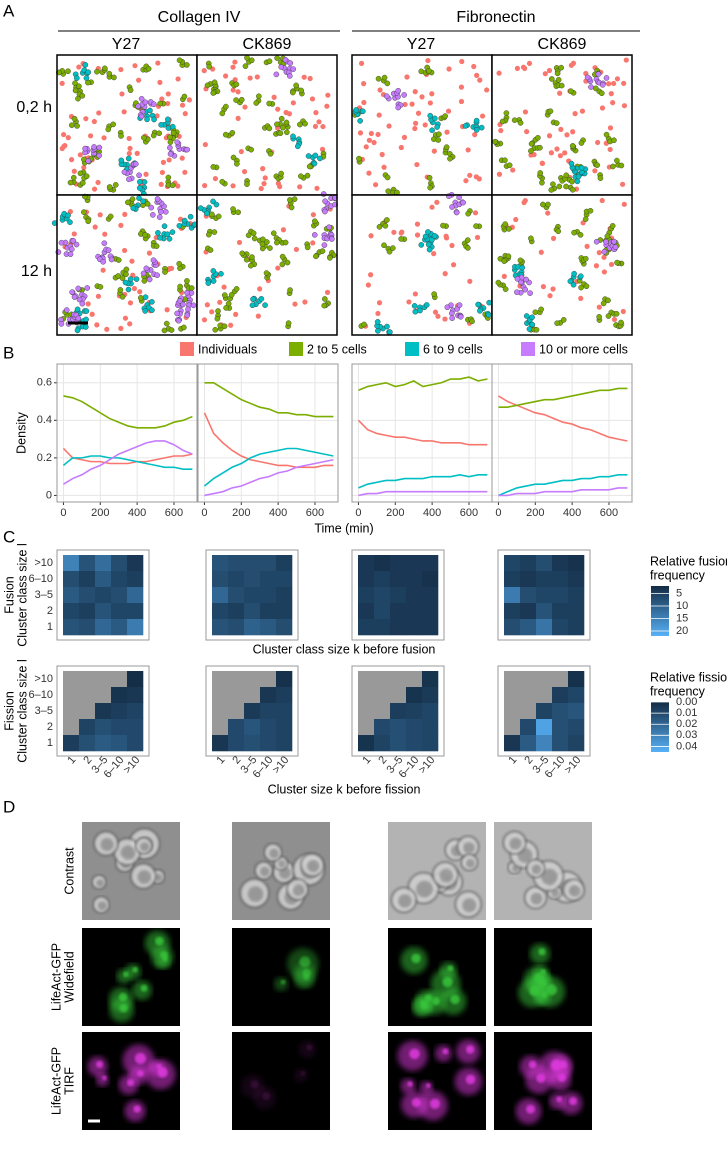 The width and height of the screenshot is (727, 1150). I want to click on micro-image, so click(437, 871).